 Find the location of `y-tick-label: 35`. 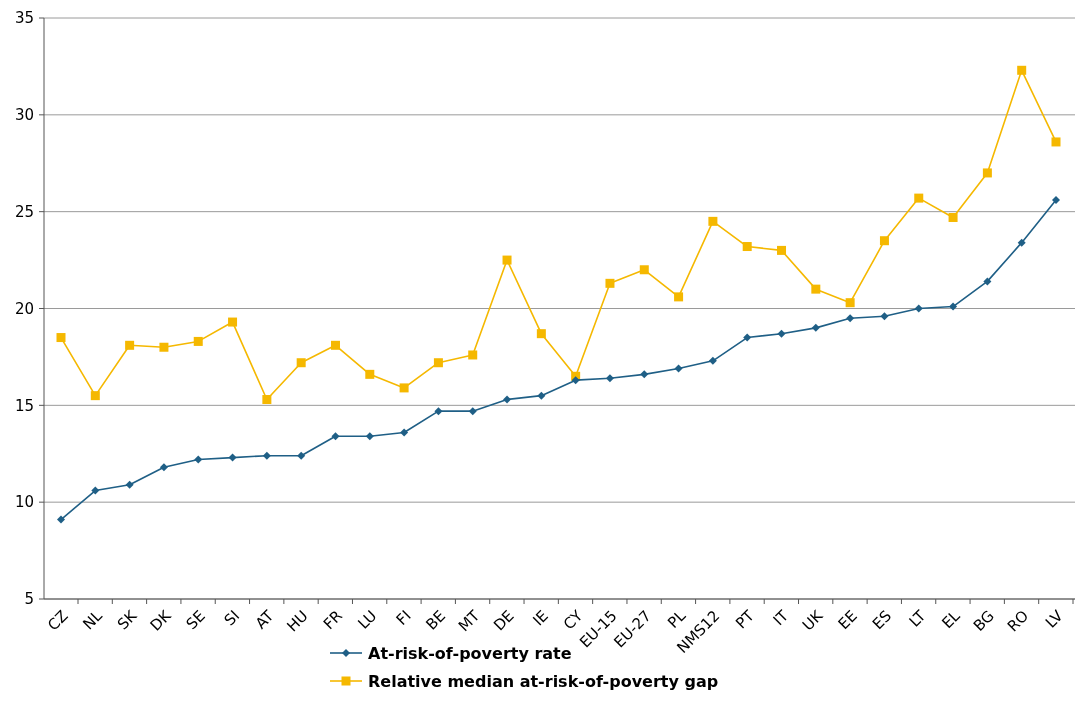

y-tick-label: 35 is located at coordinates (24, 18).